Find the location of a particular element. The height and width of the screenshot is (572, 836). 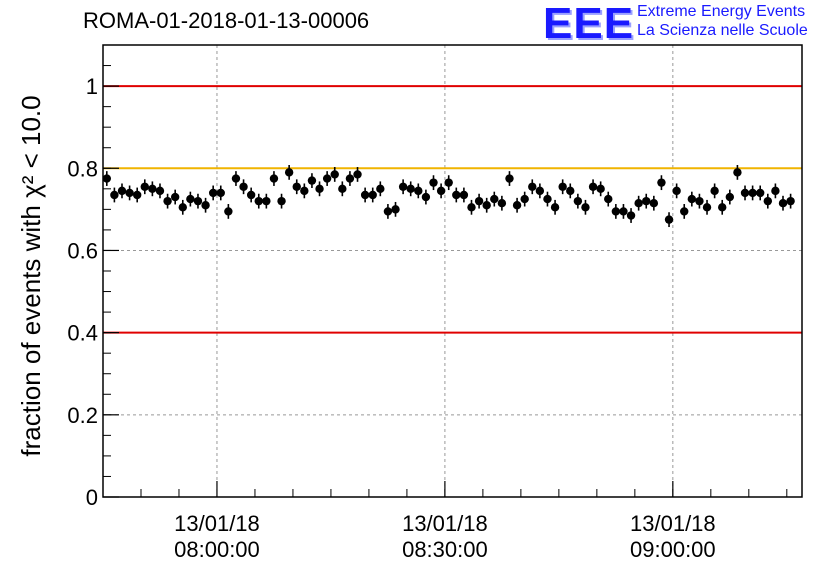

y-axis-label: fraction of events with χ² < 10.0 is located at coordinates (31, 275).